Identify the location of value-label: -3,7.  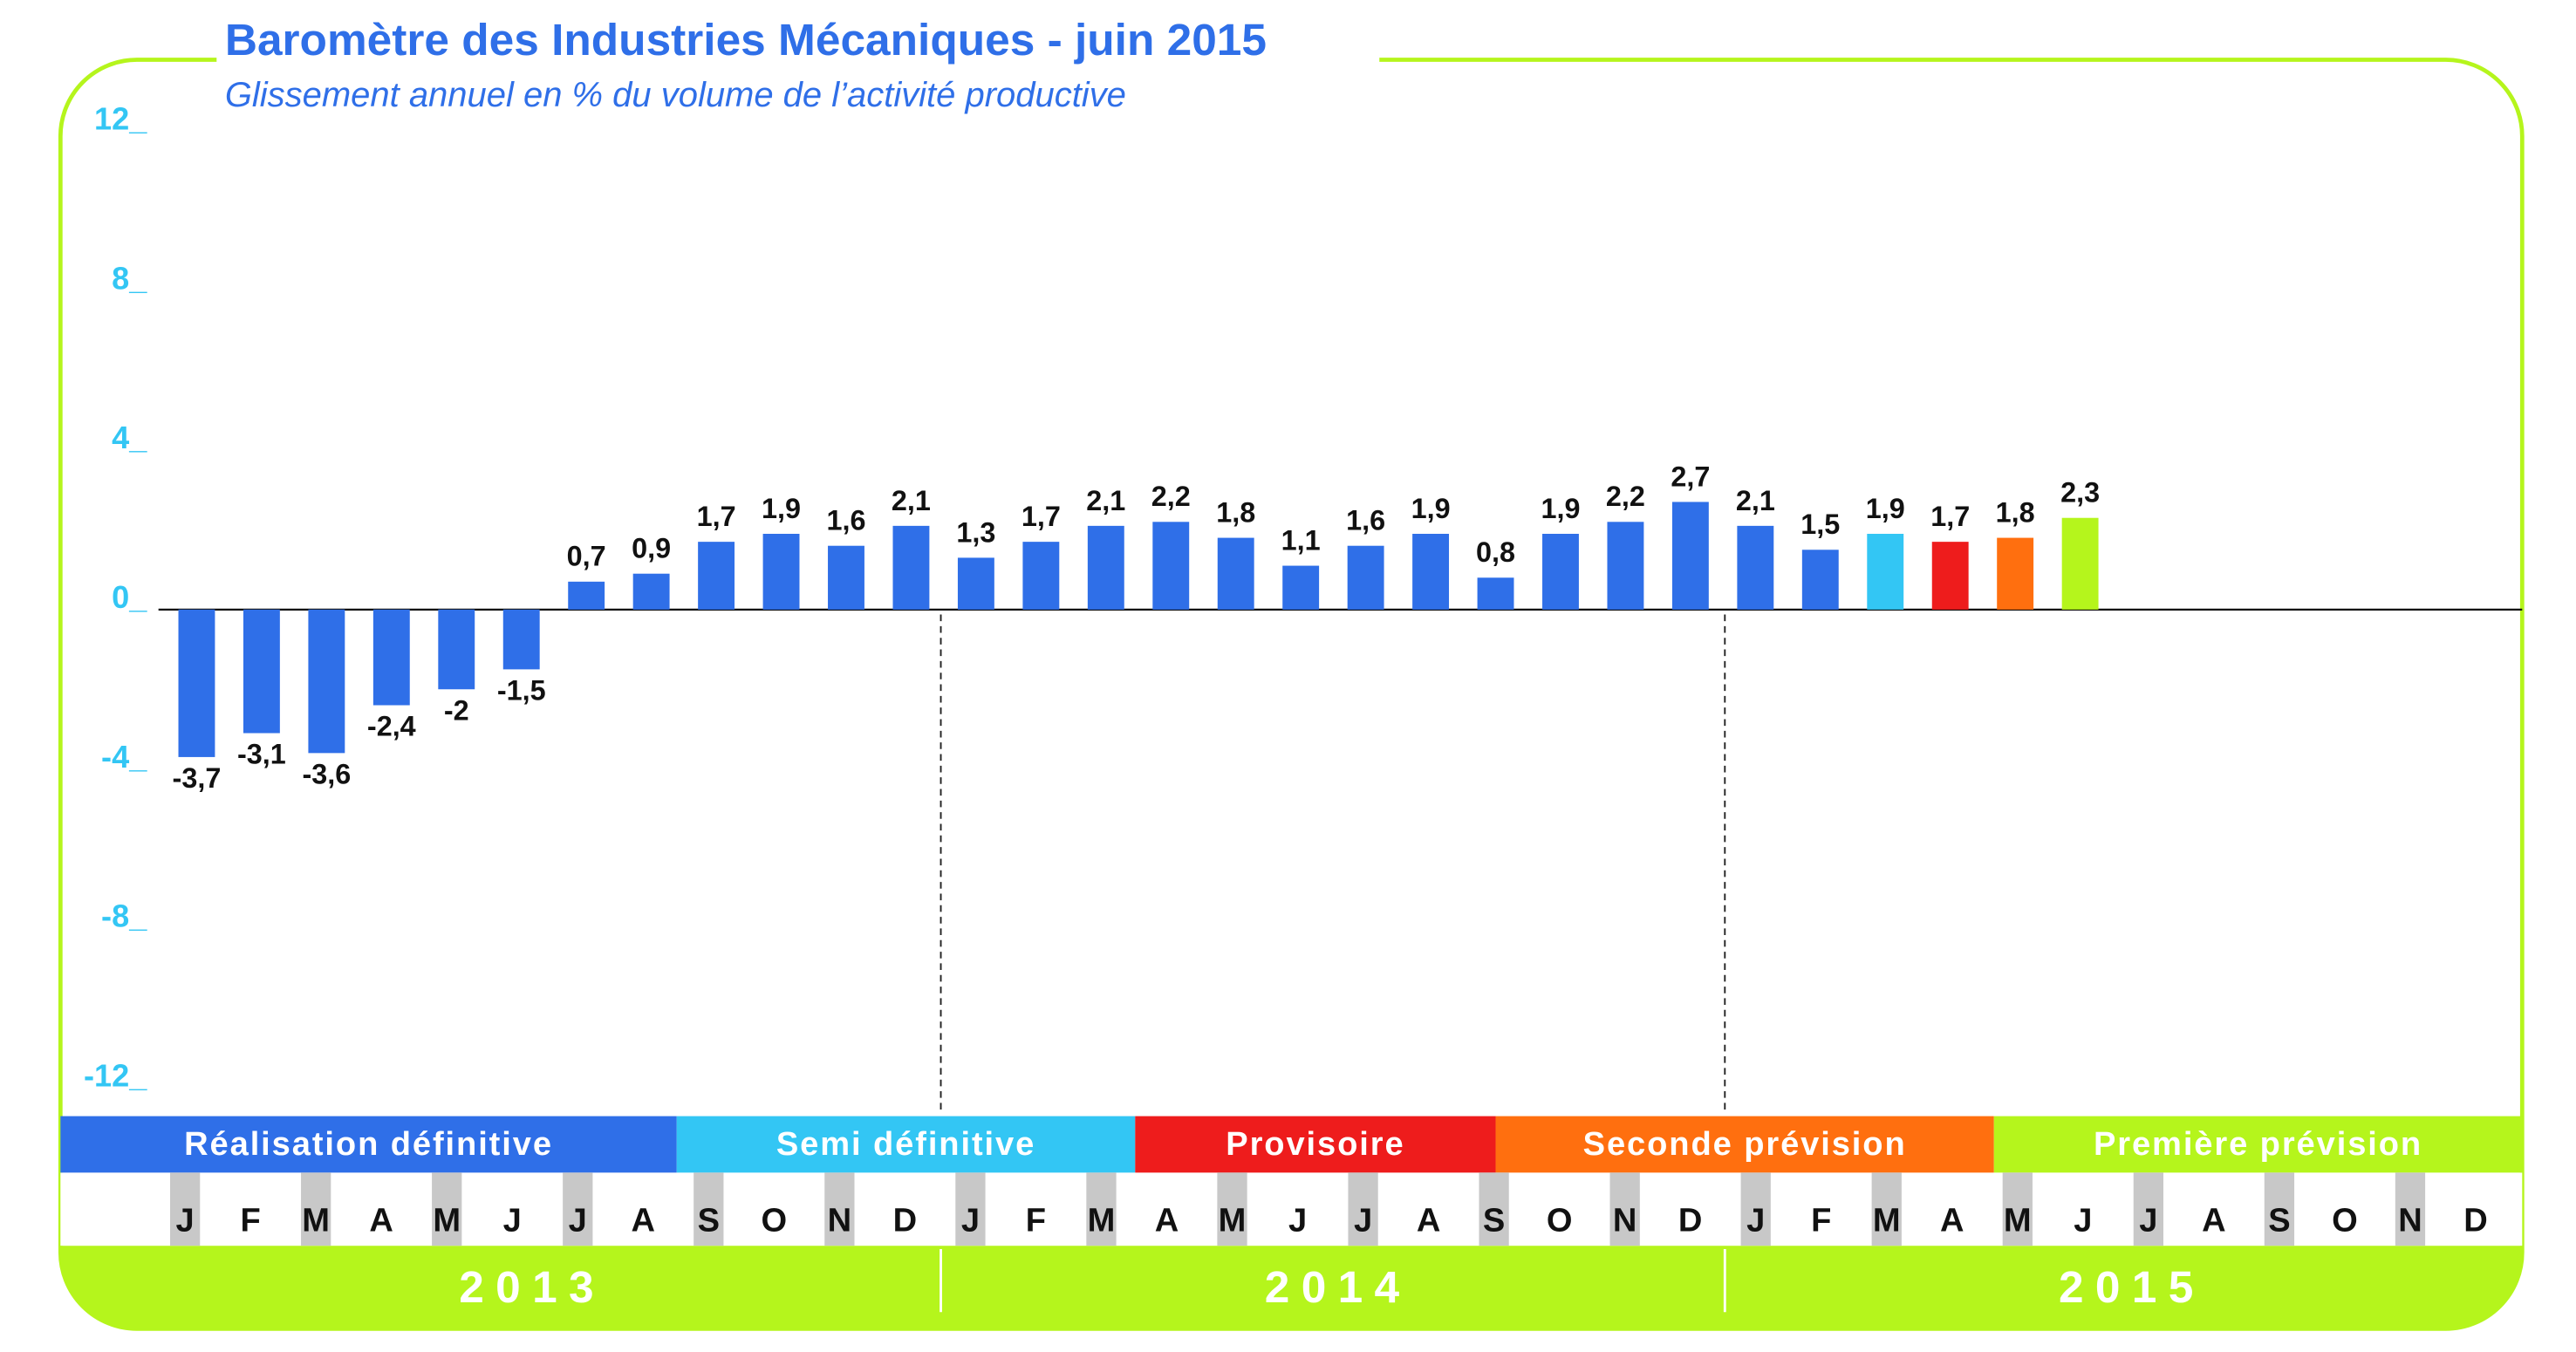
(197, 778).